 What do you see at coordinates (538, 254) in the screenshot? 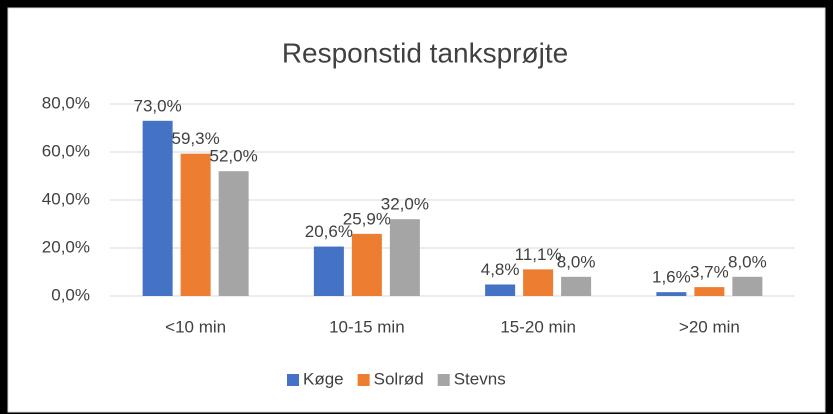
I see `data-label: 11,1%` at bounding box center [538, 254].